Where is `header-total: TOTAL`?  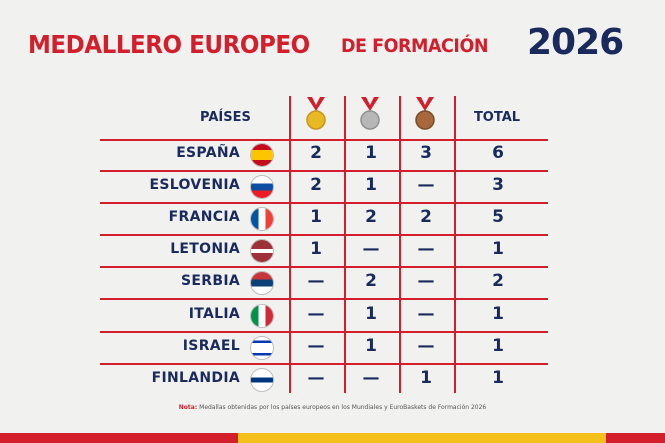
header-total: TOTAL is located at coordinates (497, 117).